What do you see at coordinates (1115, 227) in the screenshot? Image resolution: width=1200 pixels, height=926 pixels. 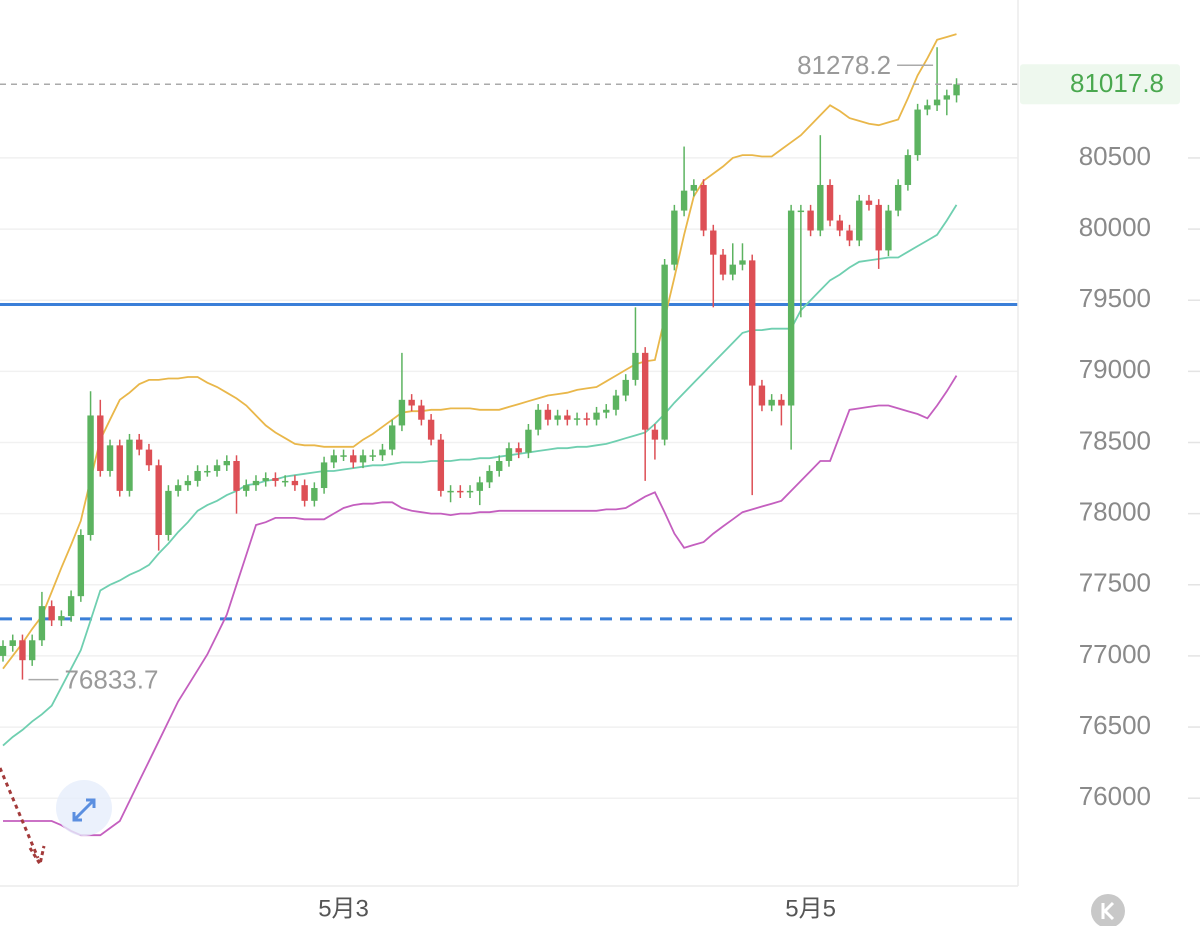 I see `y-tick-label: 80000` at bounding box center [1115, 227].